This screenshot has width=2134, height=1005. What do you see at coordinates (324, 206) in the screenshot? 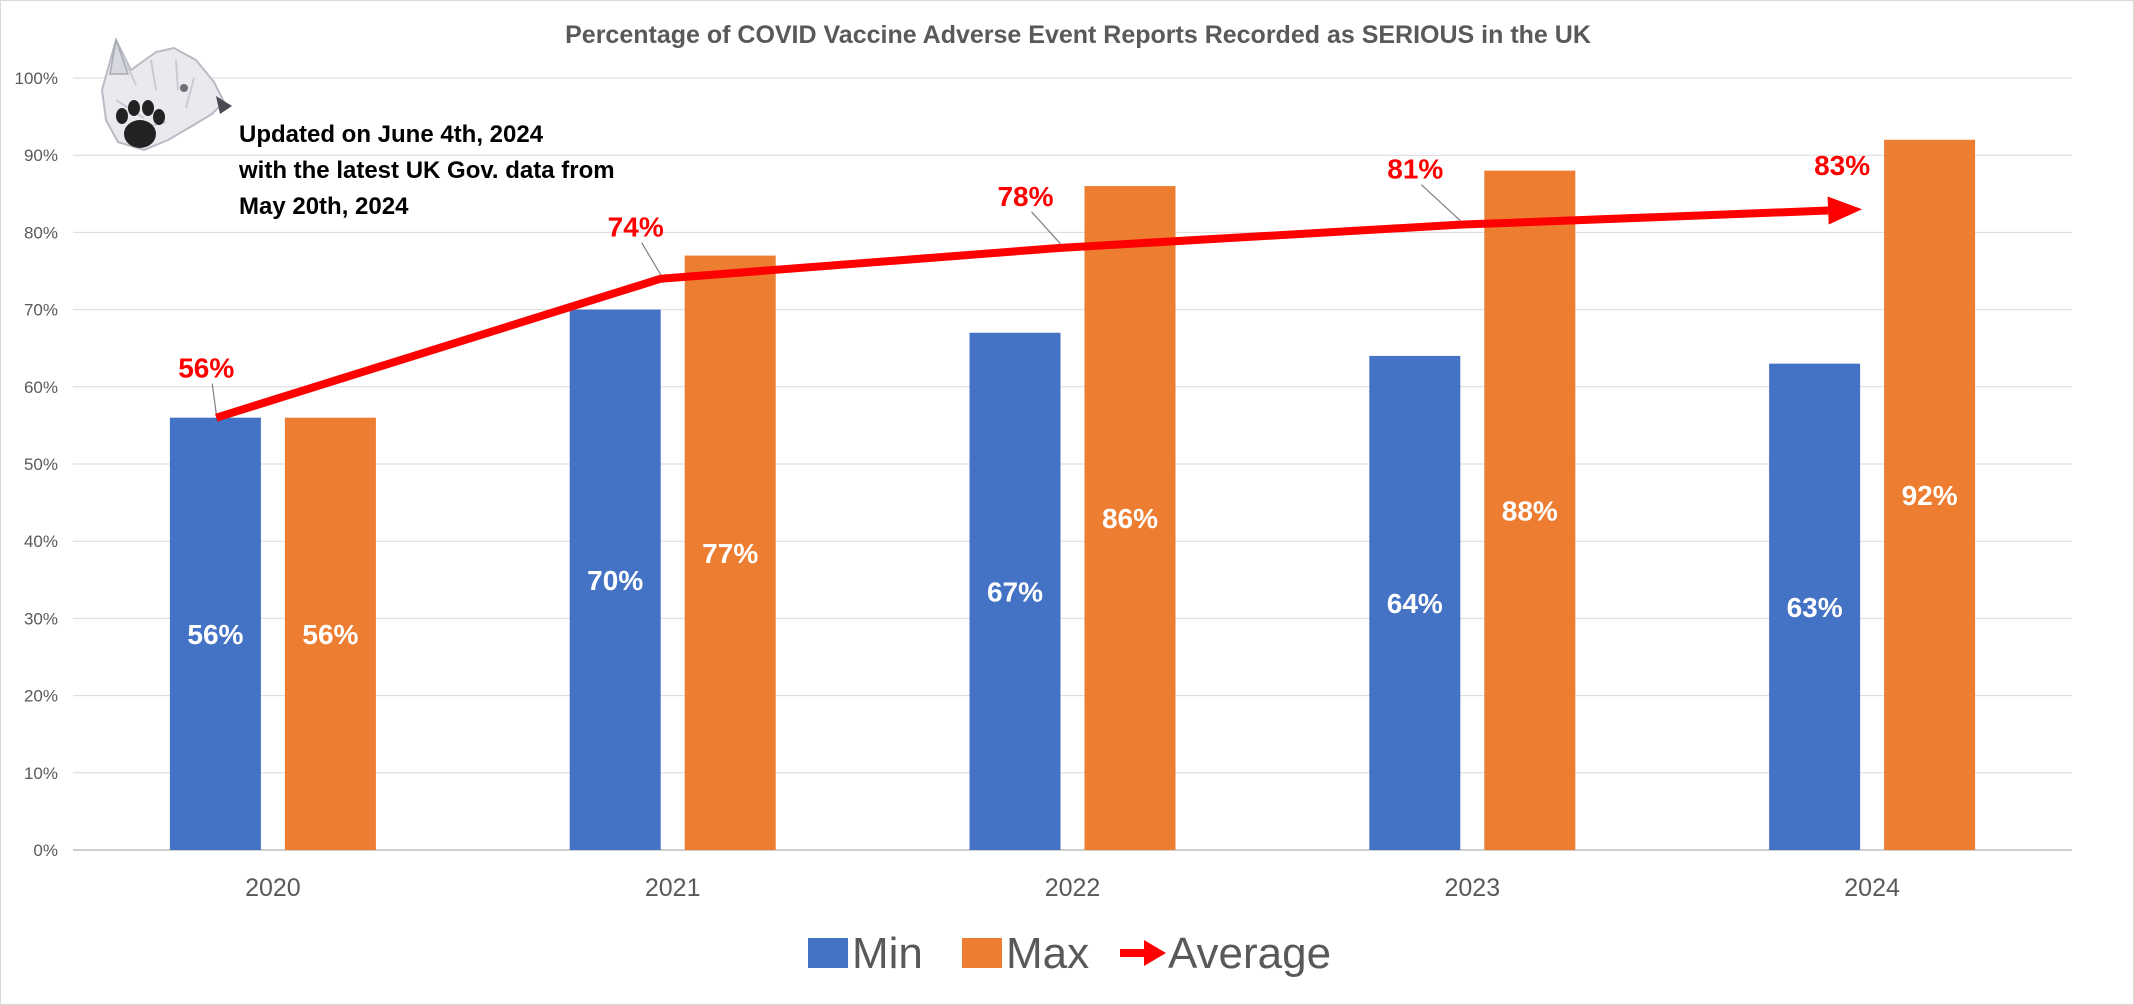
I see `update-note-line: May 20th, 2024` at bounding box center [324, 206].